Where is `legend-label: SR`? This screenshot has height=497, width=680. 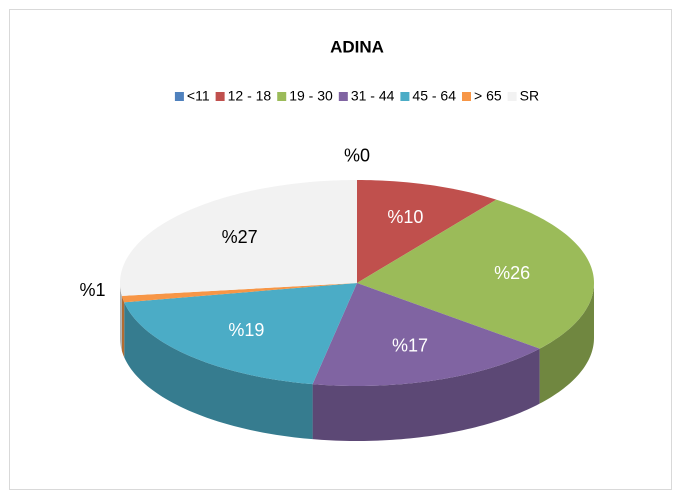 legend-label: SR is located at coordinates (529, 96).